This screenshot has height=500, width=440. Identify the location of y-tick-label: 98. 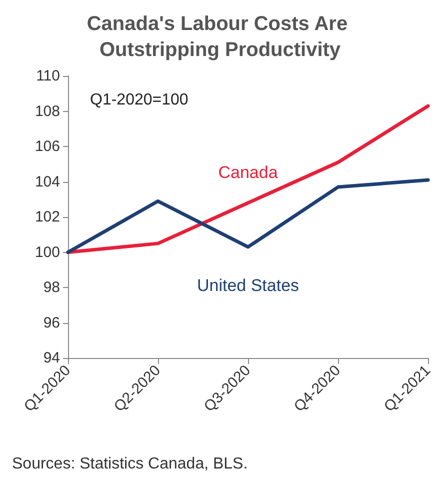
(51, 287).